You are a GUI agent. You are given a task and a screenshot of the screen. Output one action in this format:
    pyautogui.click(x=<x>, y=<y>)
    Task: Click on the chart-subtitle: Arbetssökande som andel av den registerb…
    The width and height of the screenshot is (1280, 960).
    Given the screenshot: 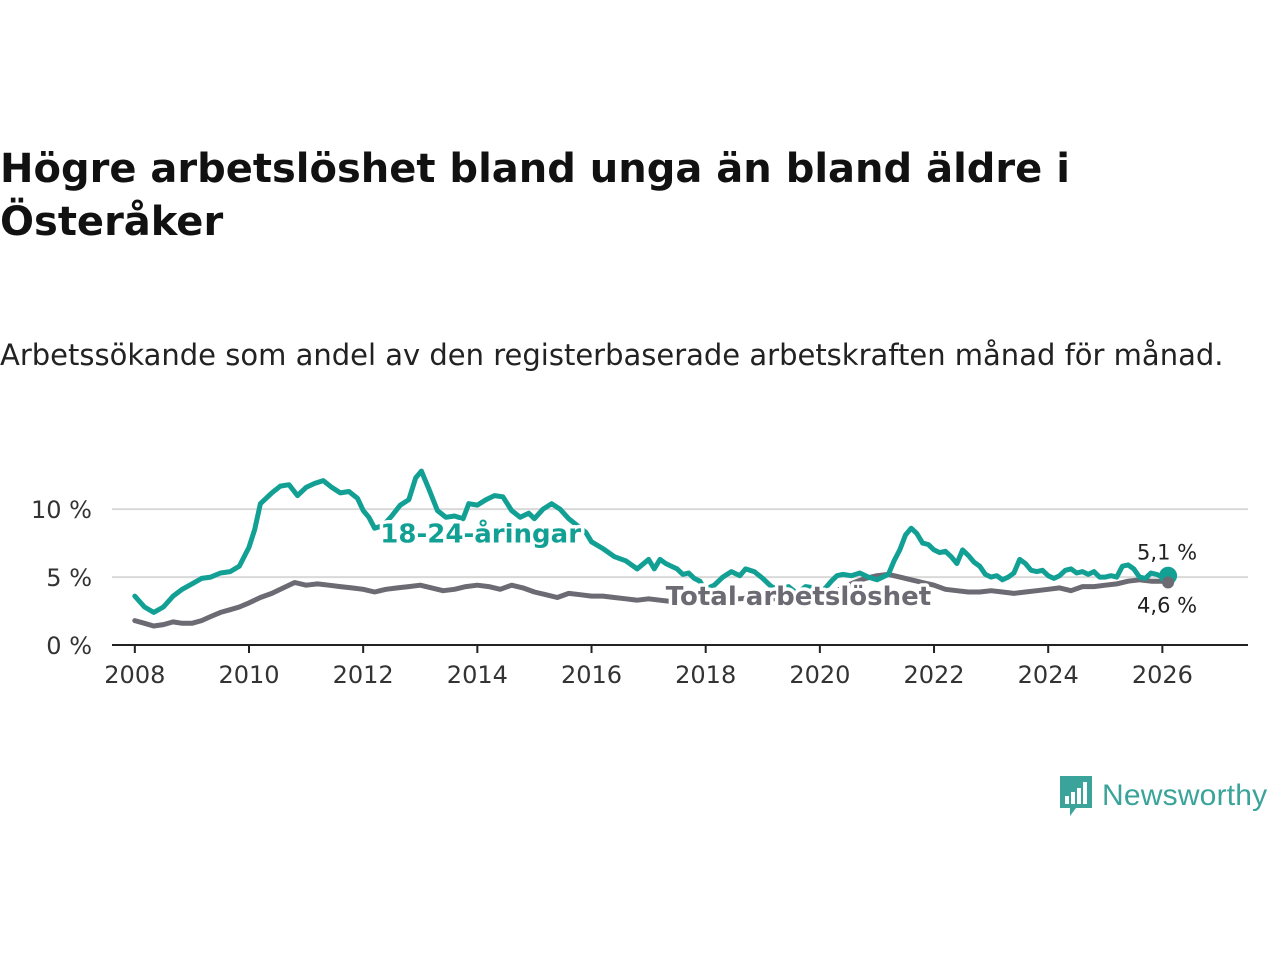 What is the action you would take?
    pyautogui.click(x=612, y=355)
    